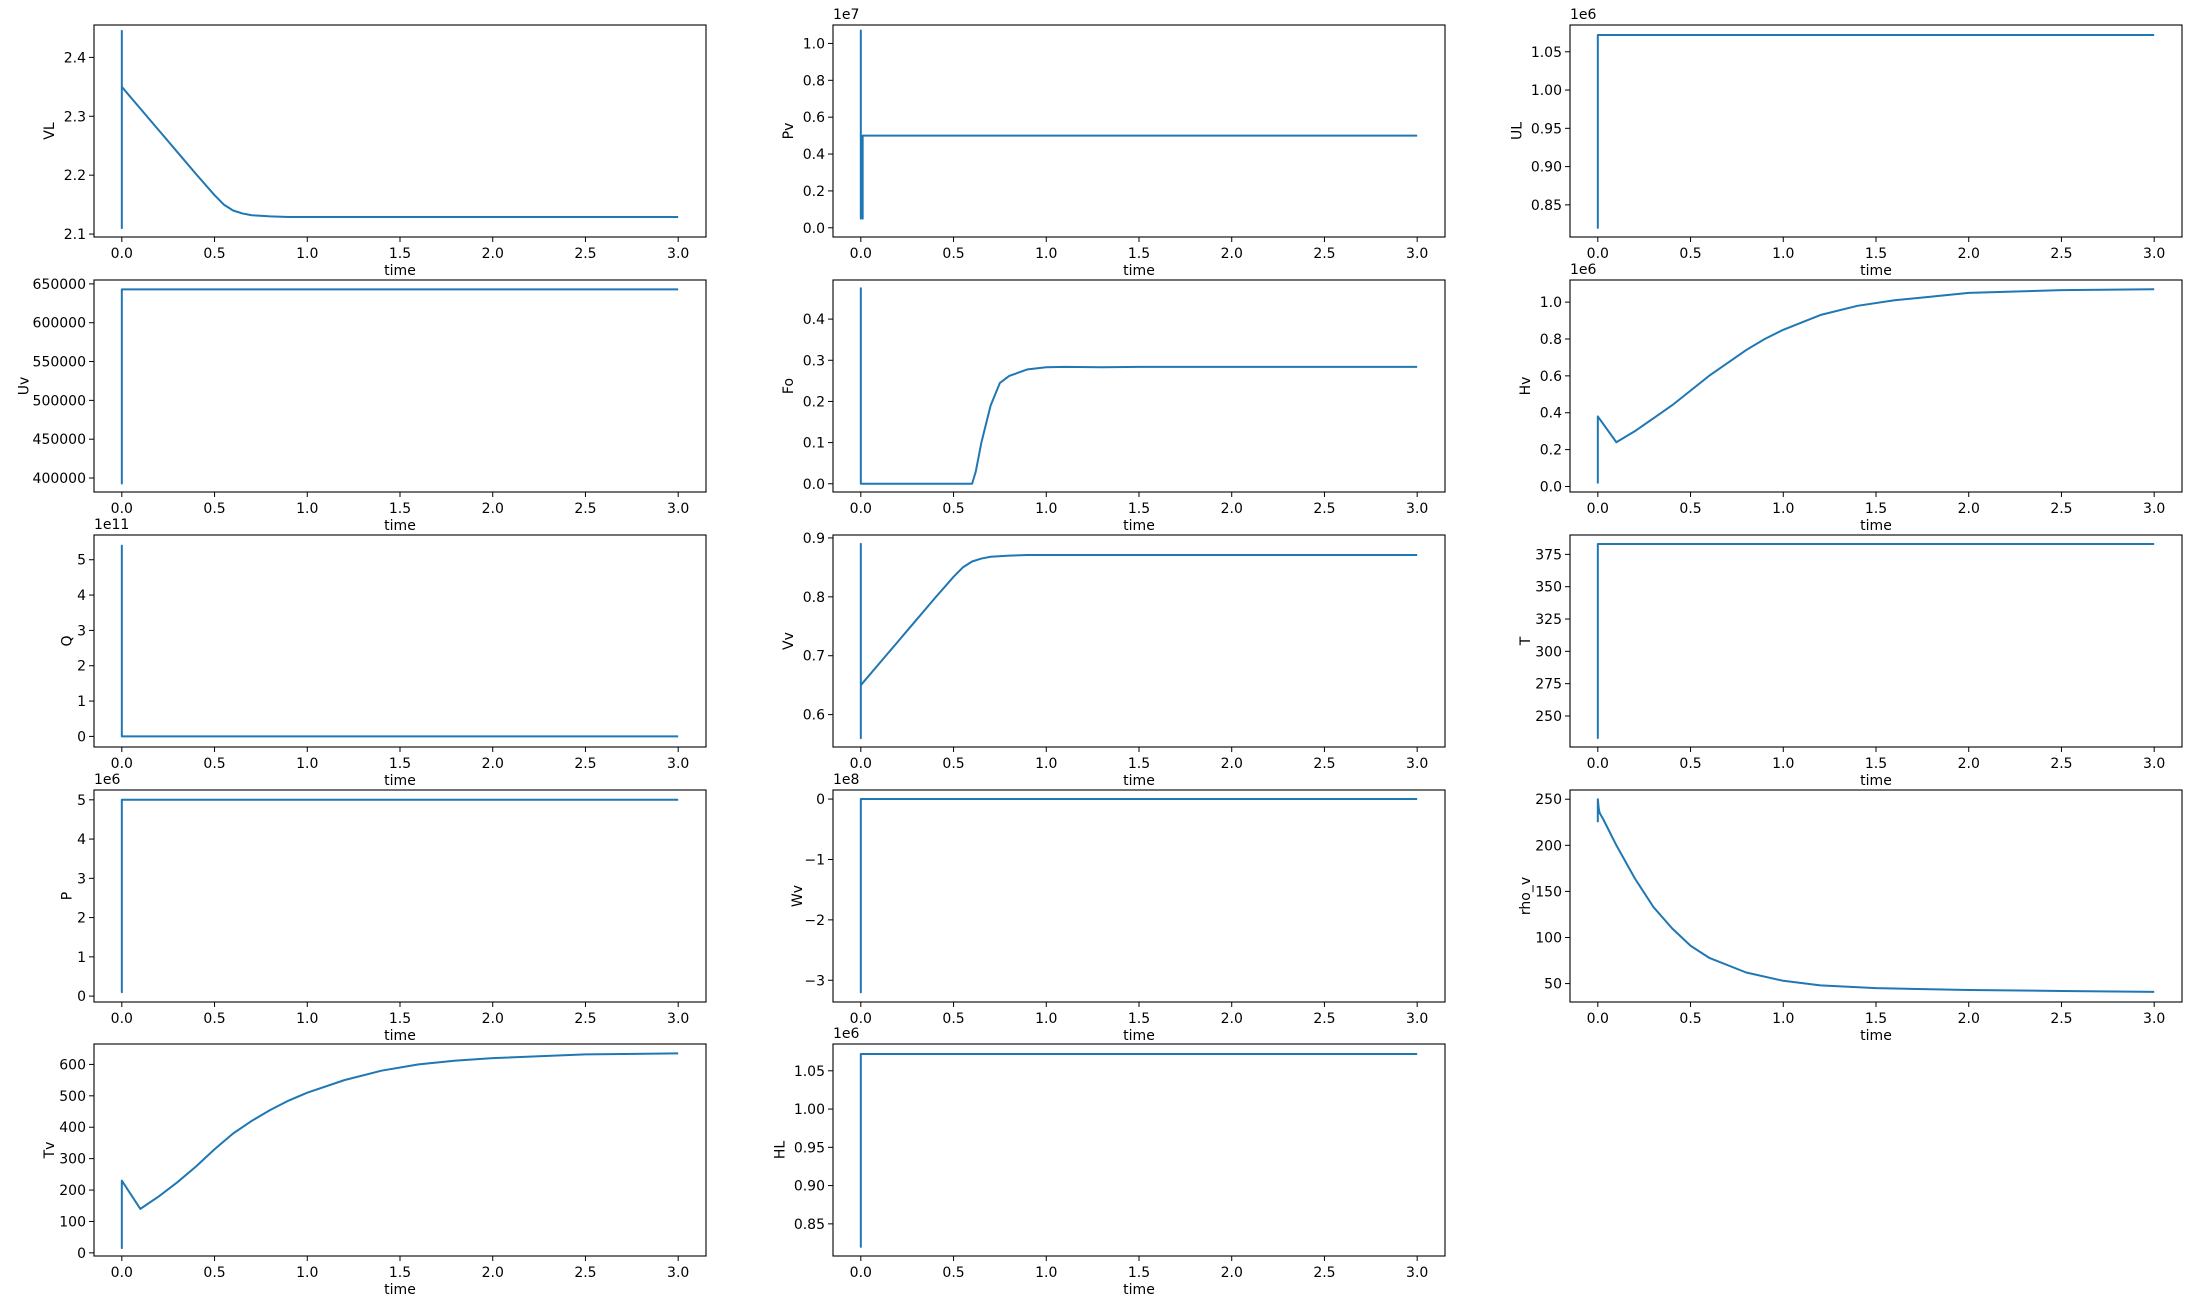 This screenshot has width=2194, height=1310. Describe the element at coordinates (72, 1222) in the screenshot. I see `y-tick-label: 100` at that location.